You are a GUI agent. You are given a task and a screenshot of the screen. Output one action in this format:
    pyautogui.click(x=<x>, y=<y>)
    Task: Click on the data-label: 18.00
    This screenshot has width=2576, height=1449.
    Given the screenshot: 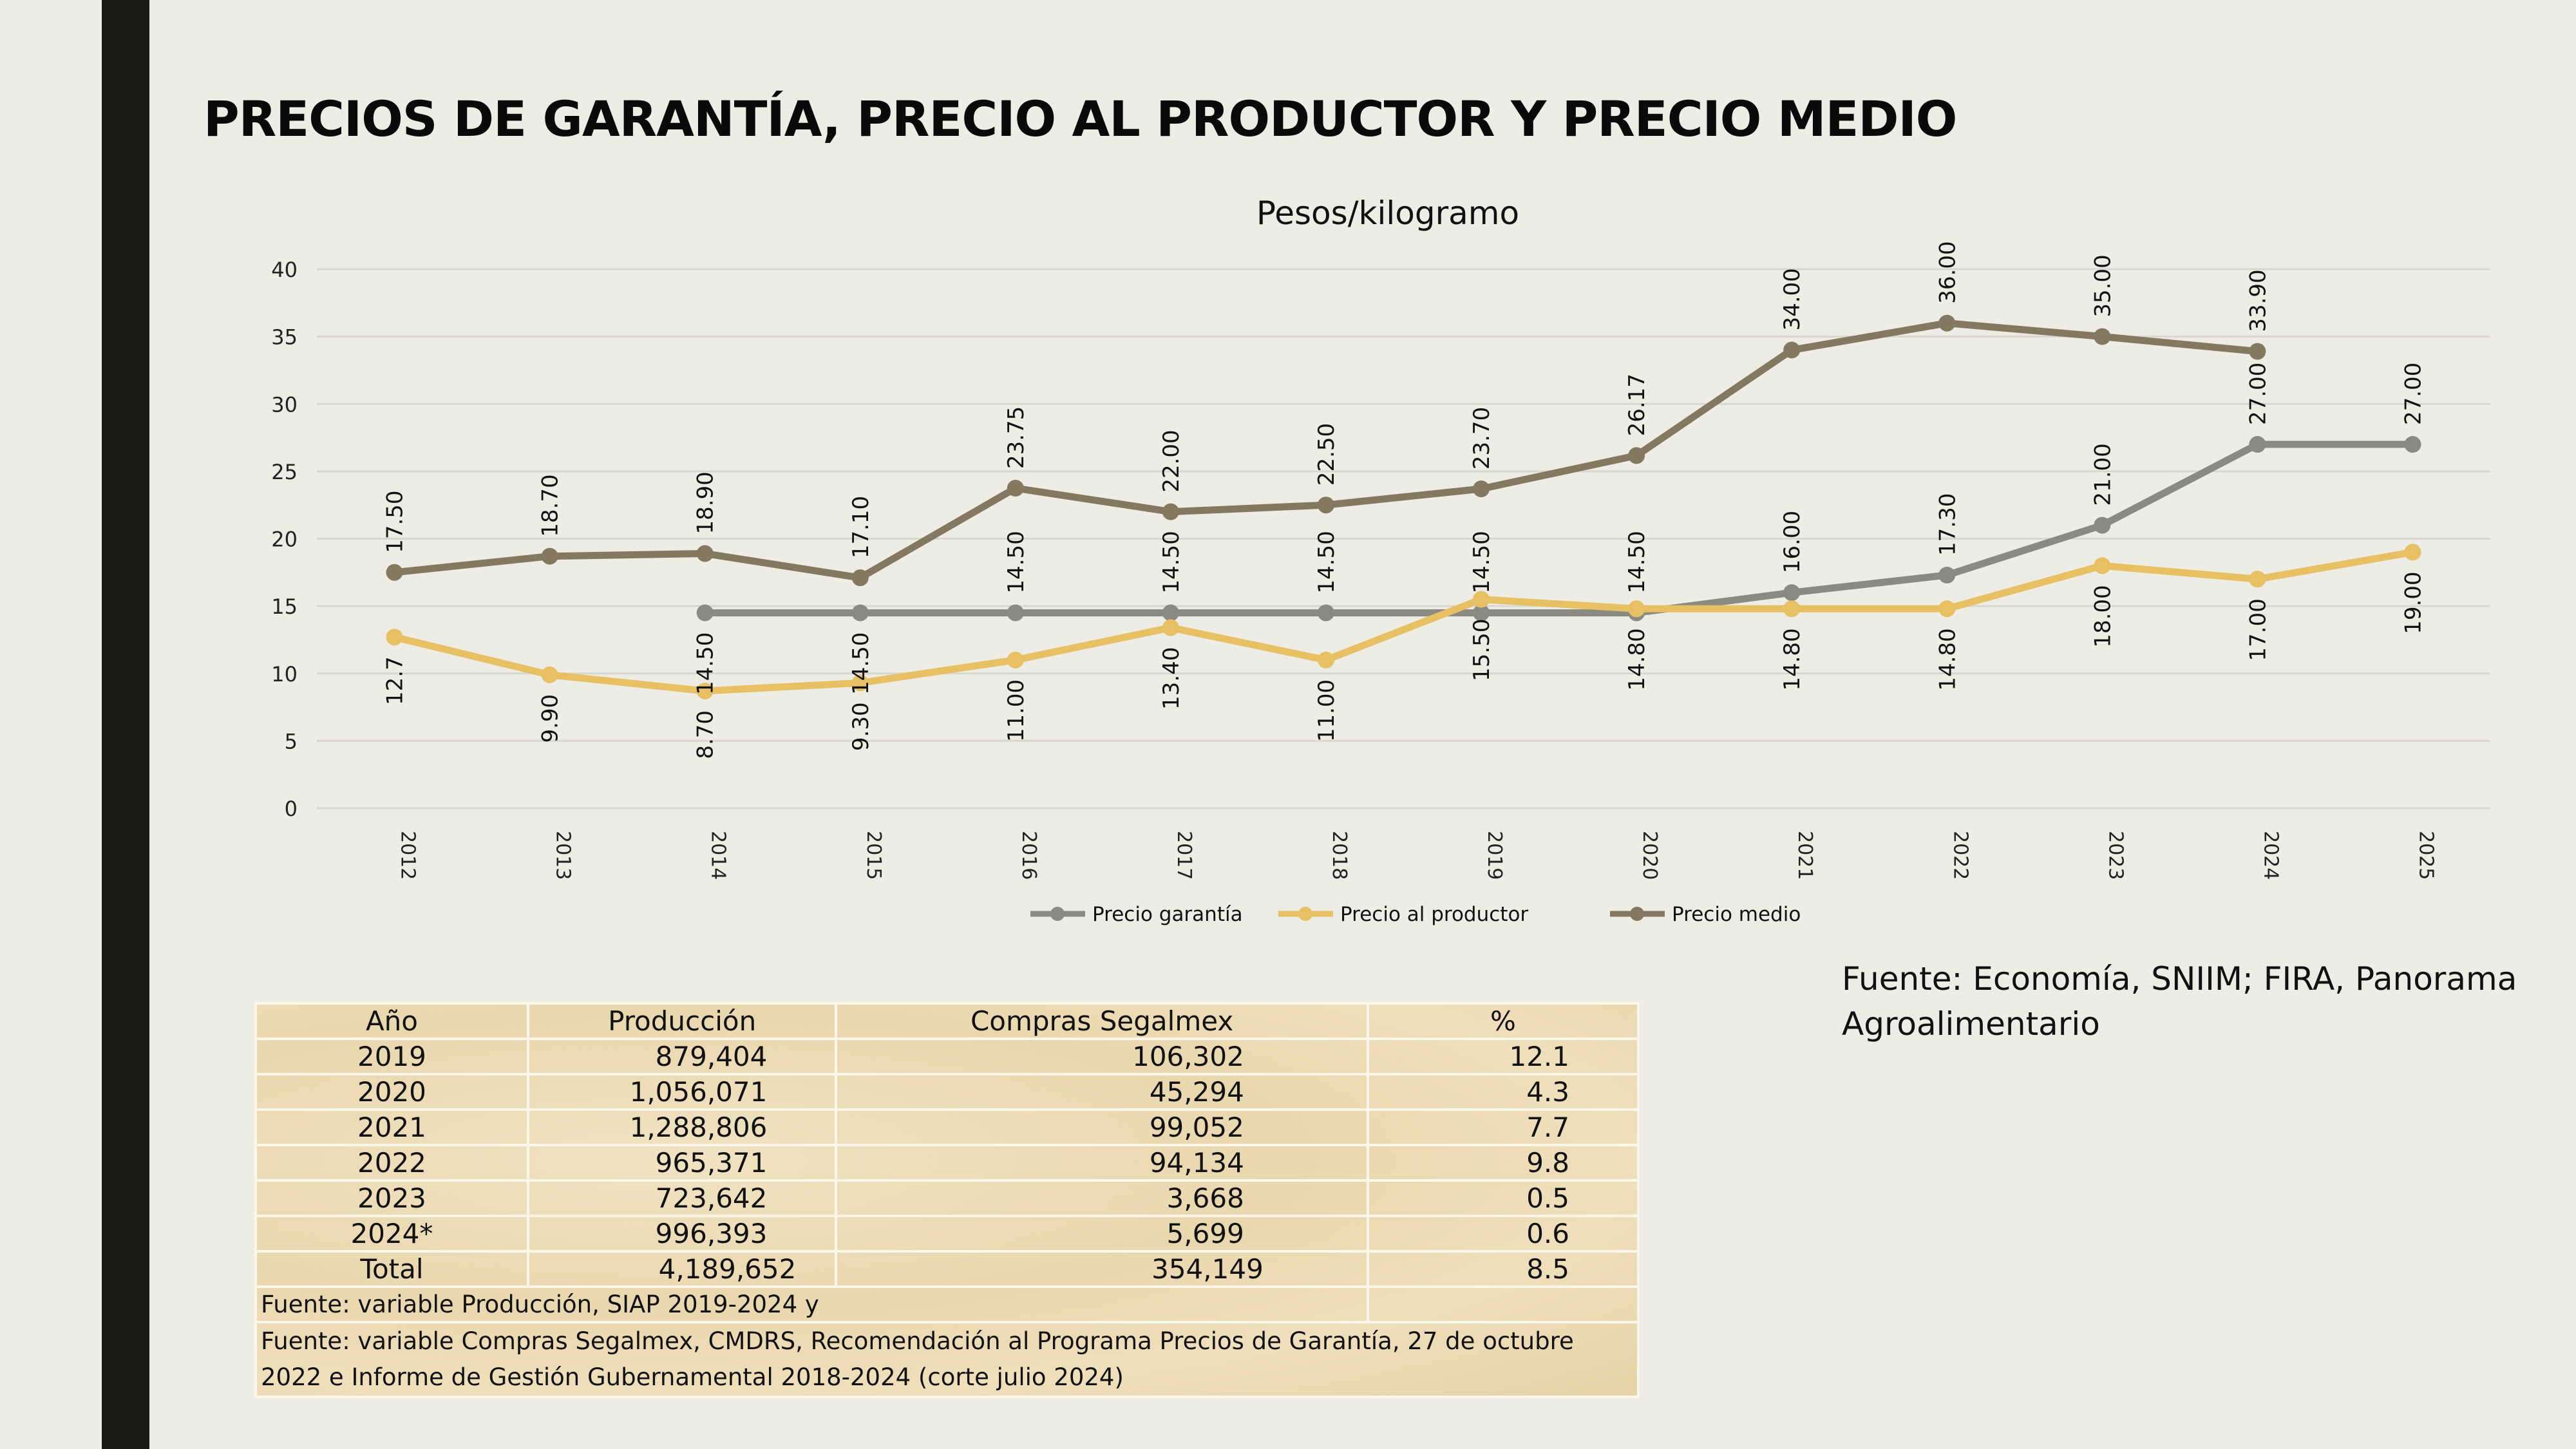 What is the action you would take?
    pyautogui.click(x=2103, y=616)
    